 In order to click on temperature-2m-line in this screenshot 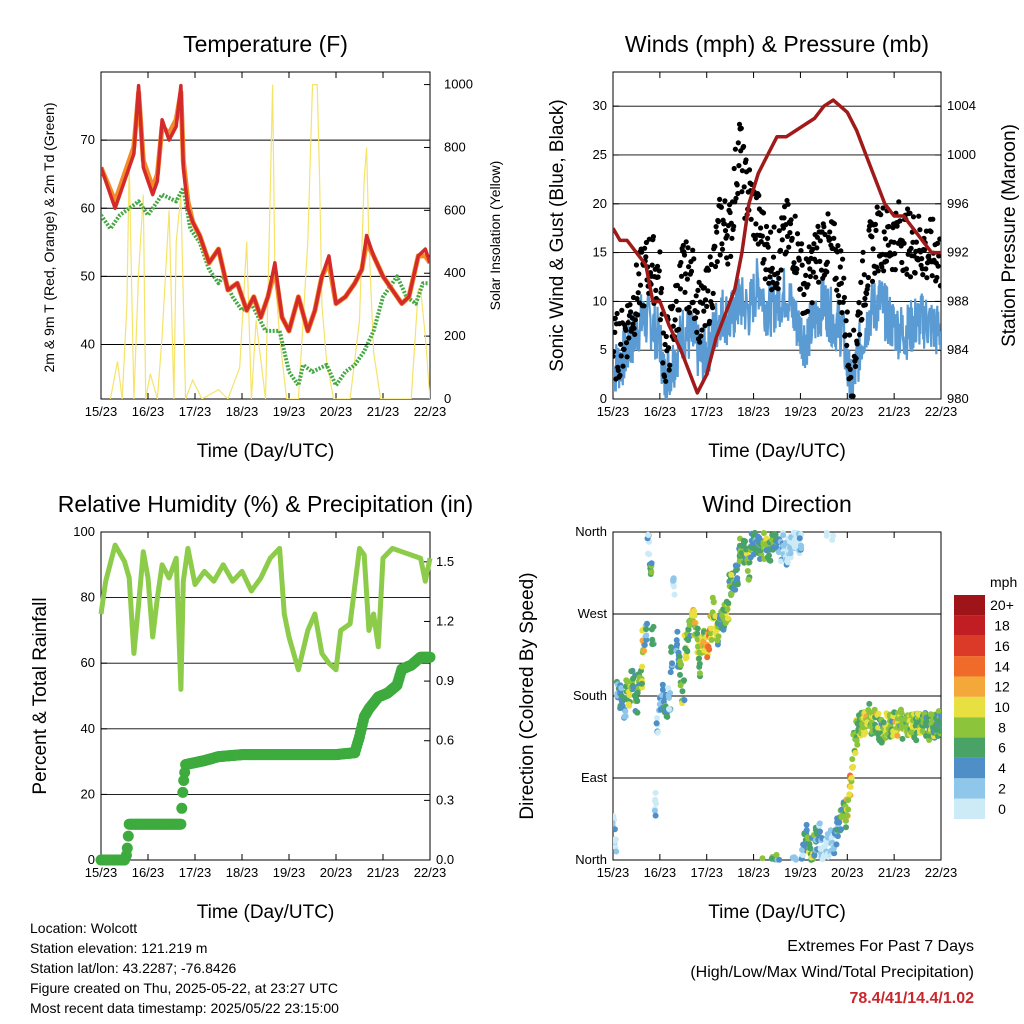, I will do `click(265, 208)`.